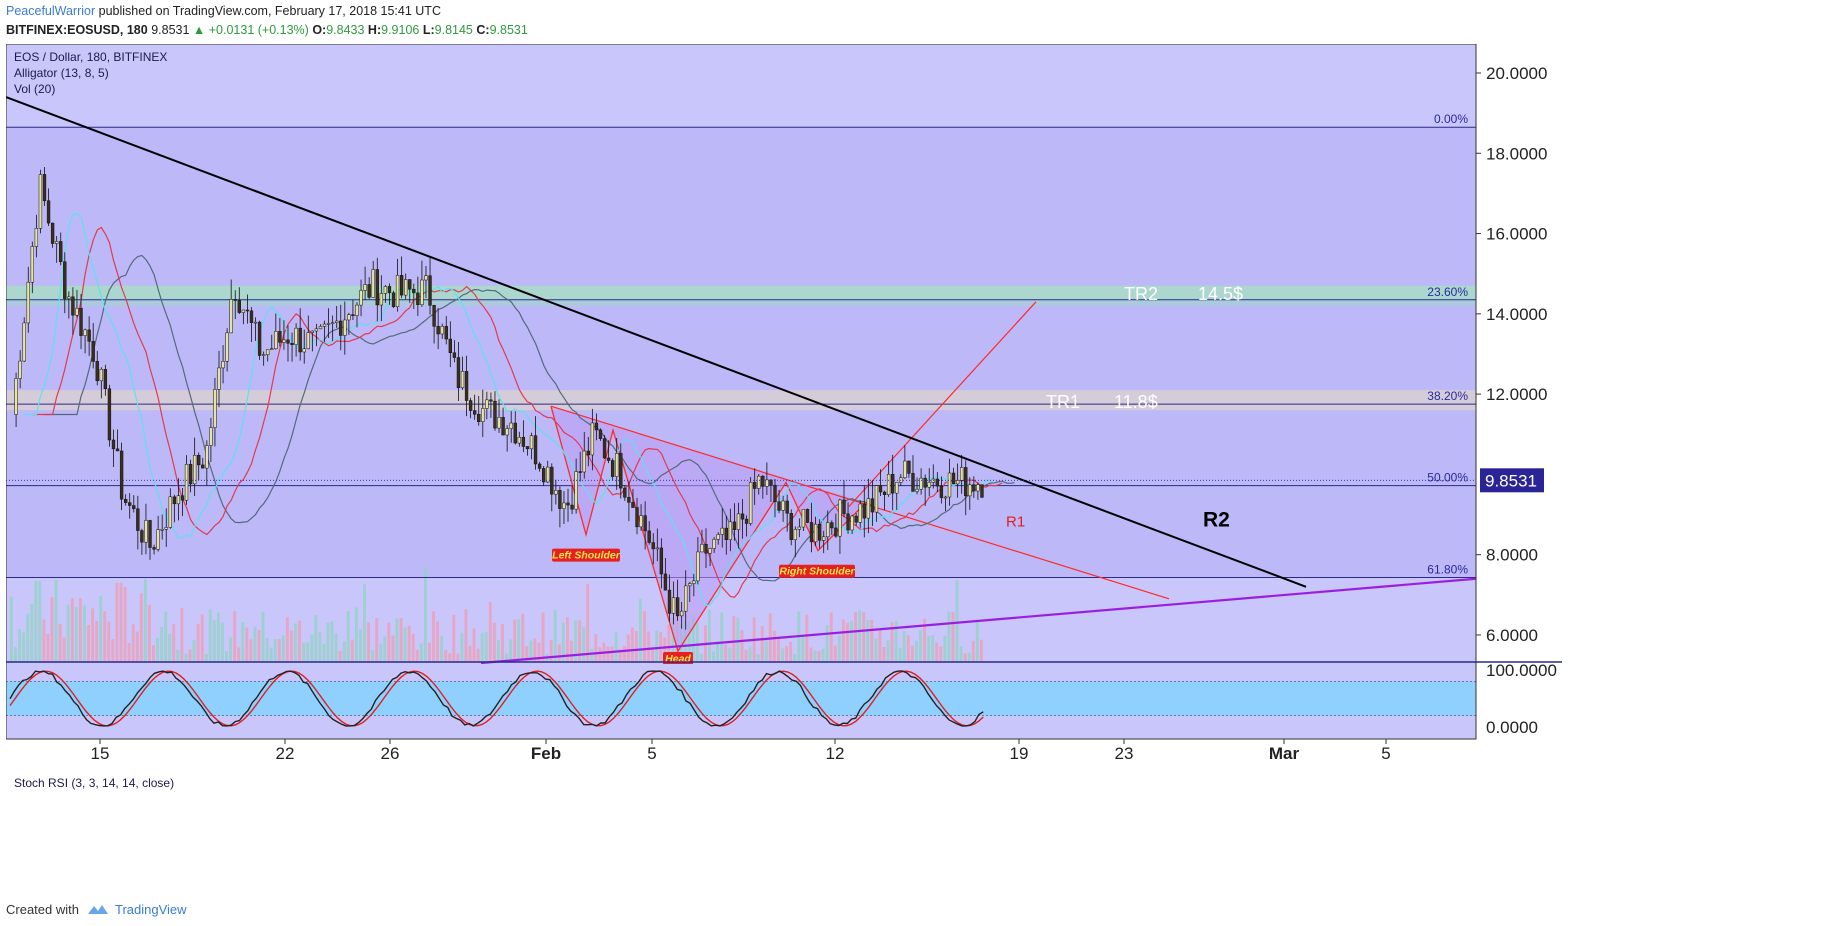 This screenshot has width=1822, height=926. What do you see at coordinates (708, 529) in the screenshot?
I see `pattern-outline` at bounding box center [708, 529].